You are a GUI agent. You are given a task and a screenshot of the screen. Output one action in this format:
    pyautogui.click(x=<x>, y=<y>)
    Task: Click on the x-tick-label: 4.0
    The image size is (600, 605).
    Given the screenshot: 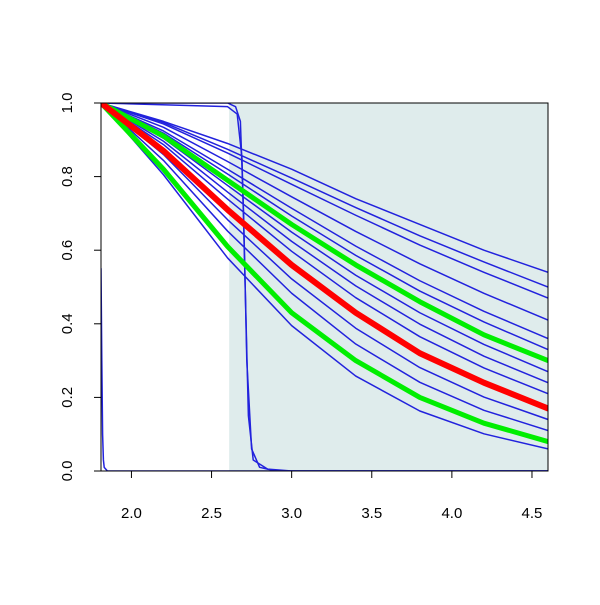 What is the action you would take?
    pyautogui.click(x=451, y=513)
    